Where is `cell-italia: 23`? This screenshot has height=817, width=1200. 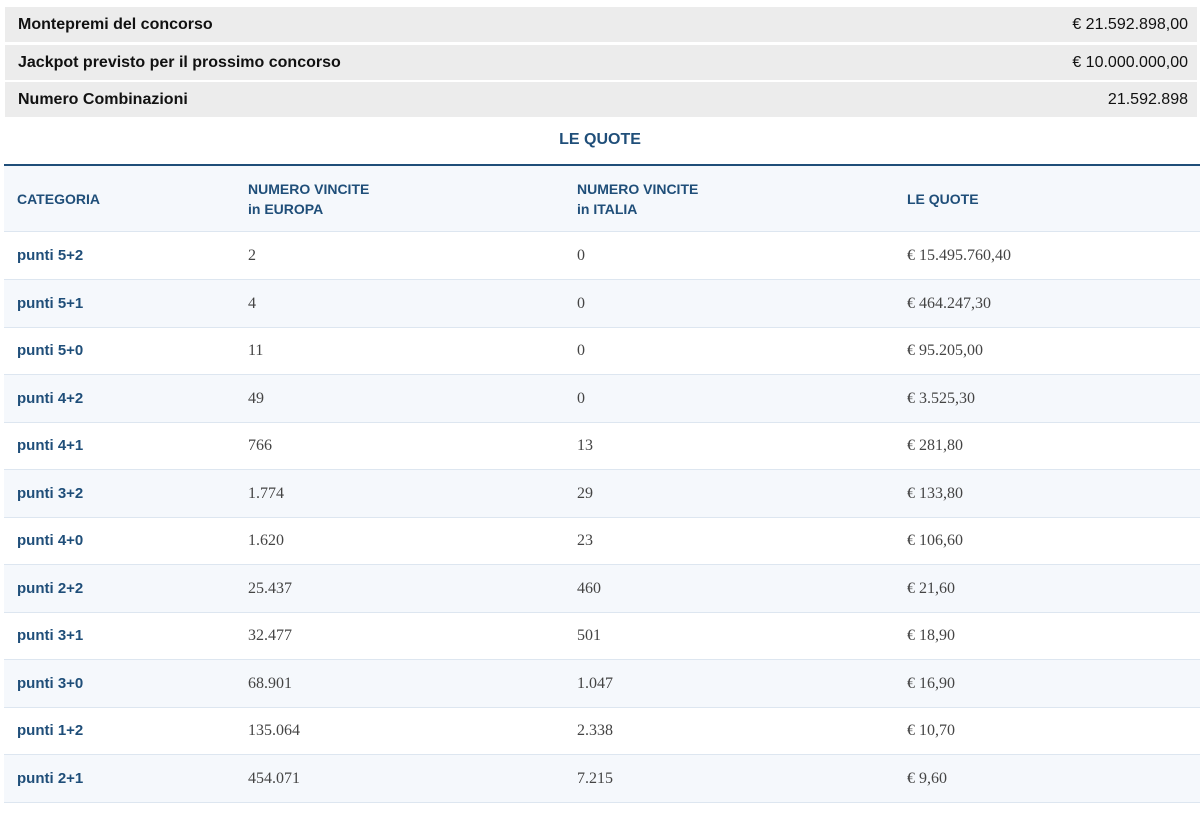 cell-italia: 23 is located at coordinates (585, 540).